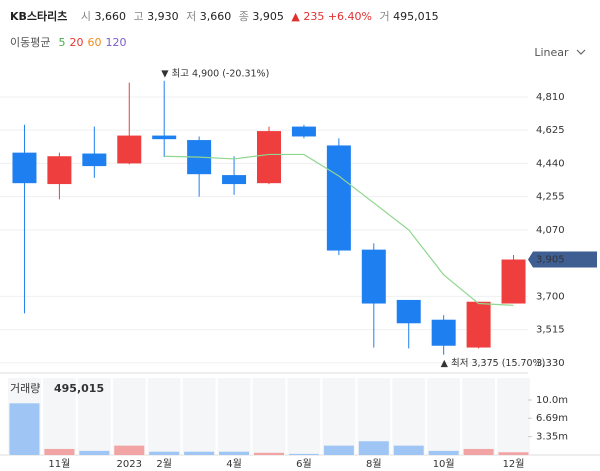 The height and width of the screenshot is (471, 600). What do you see at coordinates (86, 16) in the screenshot?
I see `field-label: 시` at bounding box center [86, 16].